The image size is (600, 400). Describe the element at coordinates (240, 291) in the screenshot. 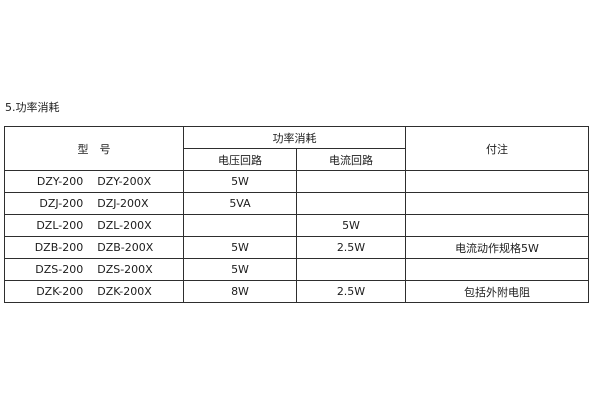

I see `voltage-circuit-cell: 8W` at that location.